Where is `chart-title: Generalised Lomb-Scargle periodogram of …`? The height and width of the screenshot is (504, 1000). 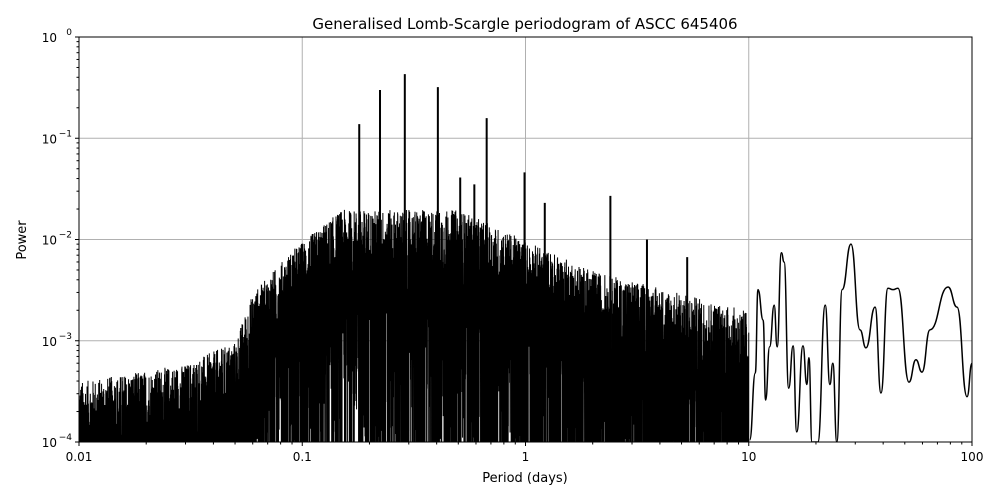 chart-title: Generalised Lomb-Scargle periodogram of … is located at coordinates (524, 24).